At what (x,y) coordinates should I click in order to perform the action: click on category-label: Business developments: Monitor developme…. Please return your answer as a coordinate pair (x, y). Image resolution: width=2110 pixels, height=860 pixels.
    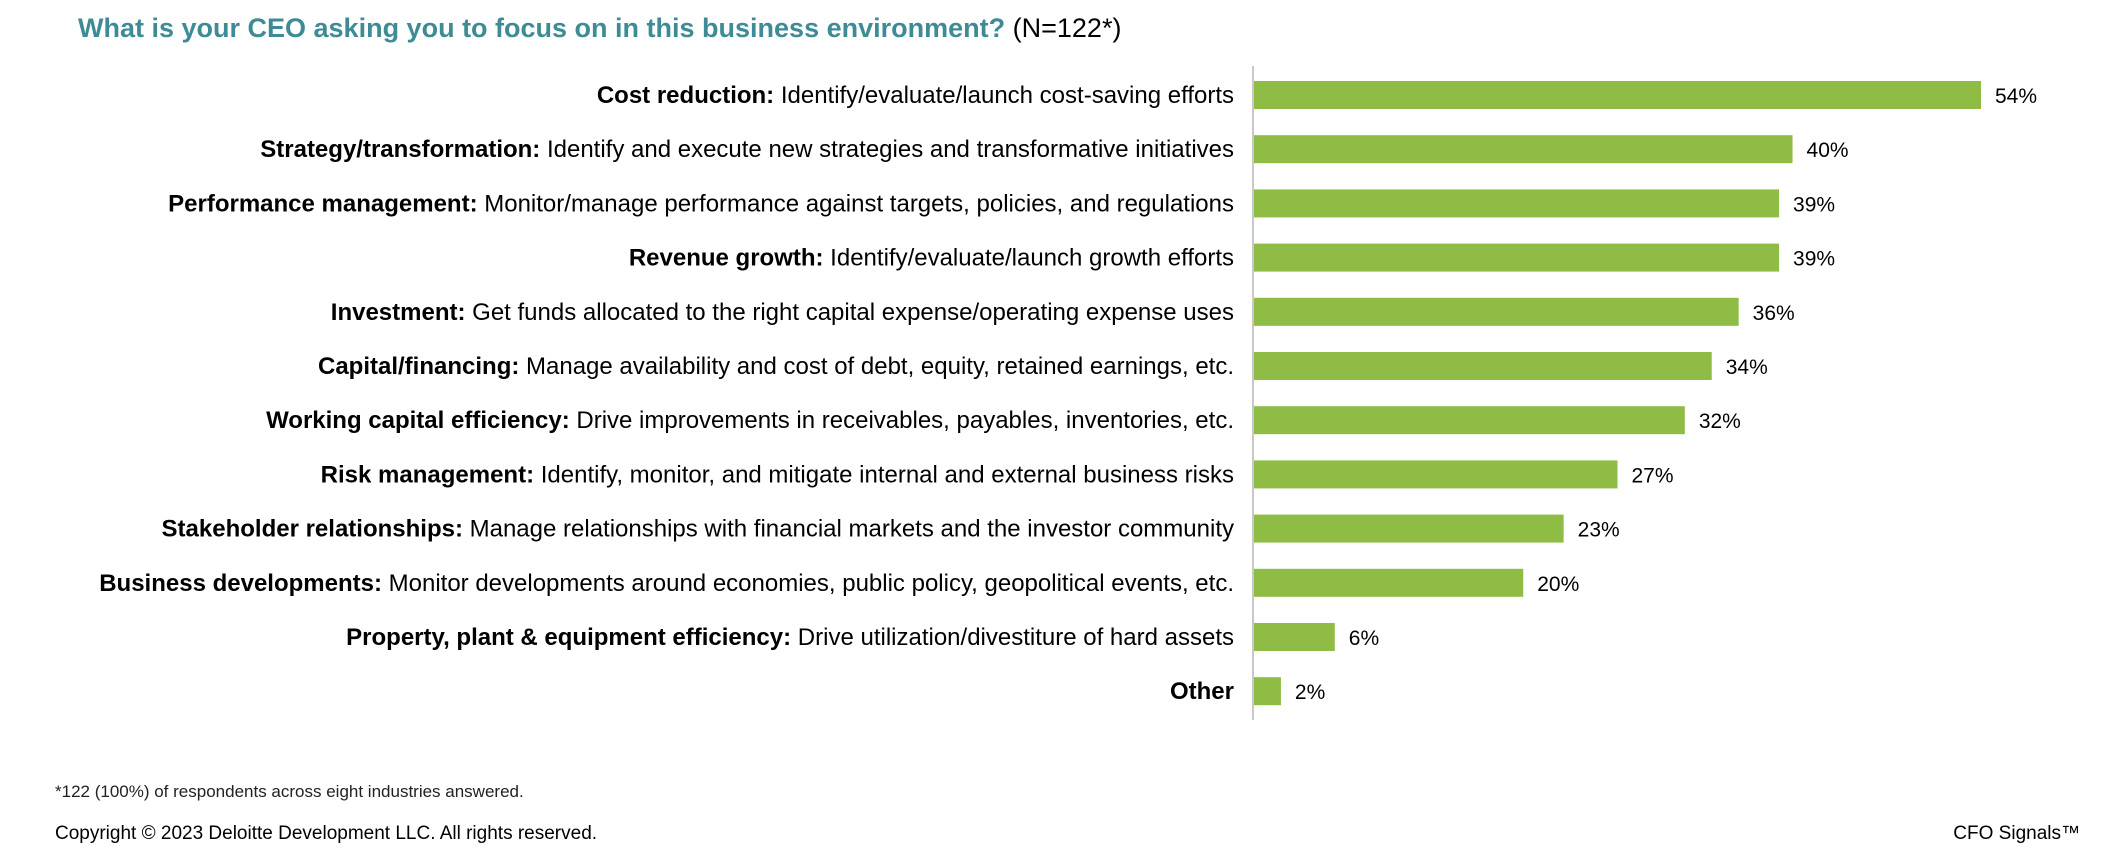
    Looking at the image, I should click on (666, 583).